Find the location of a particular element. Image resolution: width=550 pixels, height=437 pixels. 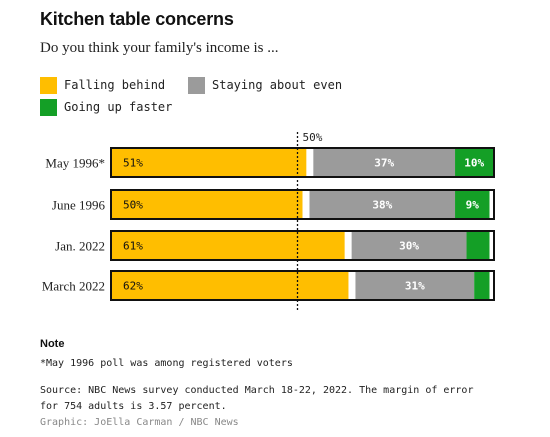

bar-segment-going-up-faster-june-1996 is located at coordinates (472, 204).